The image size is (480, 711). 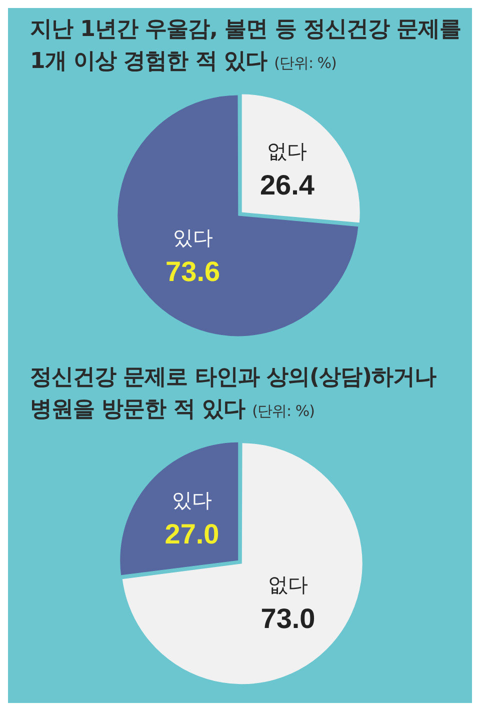 What do you see at coordinates (288, 618) in the screenshot?
I see `data-label: 73.0` at bounding box center [288, 618].